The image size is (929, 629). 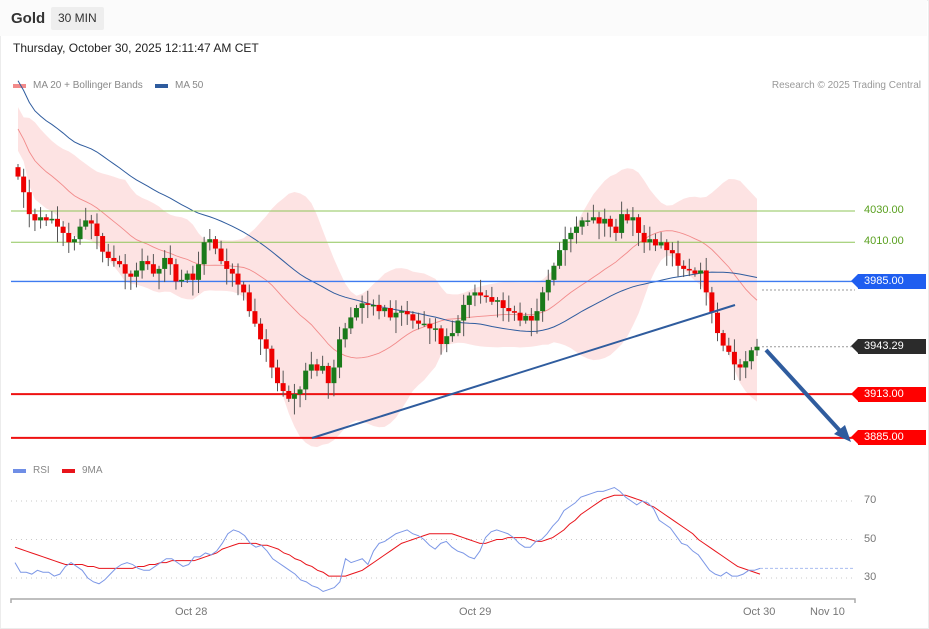 What do you see at coordinates (19, 470) in the screenshot?
I see `rsi-swatch-icon` at bounding box center [19, 470].